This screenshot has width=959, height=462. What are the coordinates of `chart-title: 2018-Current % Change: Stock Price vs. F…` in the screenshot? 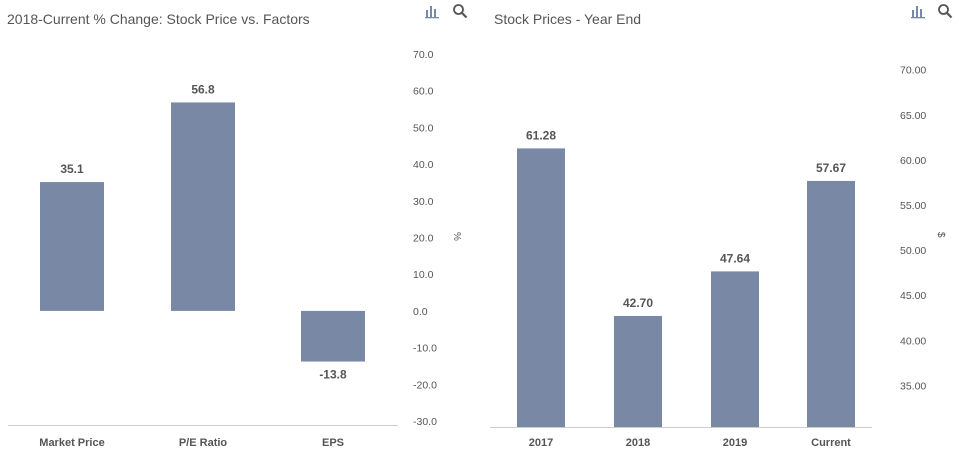 It's located at (158, 19).